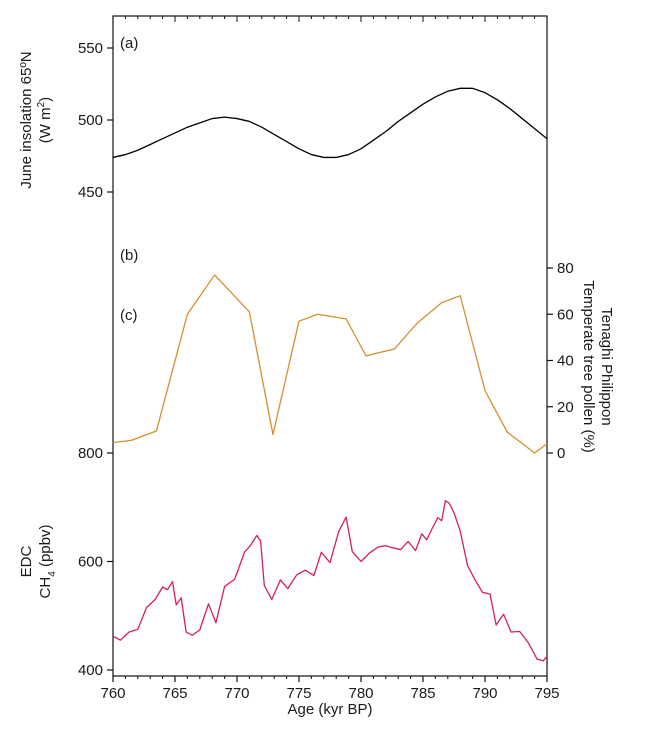 This screenshot has height=743, width=648. Describe the element at coordinates (26, 119) in the screenshot. I see `y-axis-title: June insolation 65ºN` at that location.